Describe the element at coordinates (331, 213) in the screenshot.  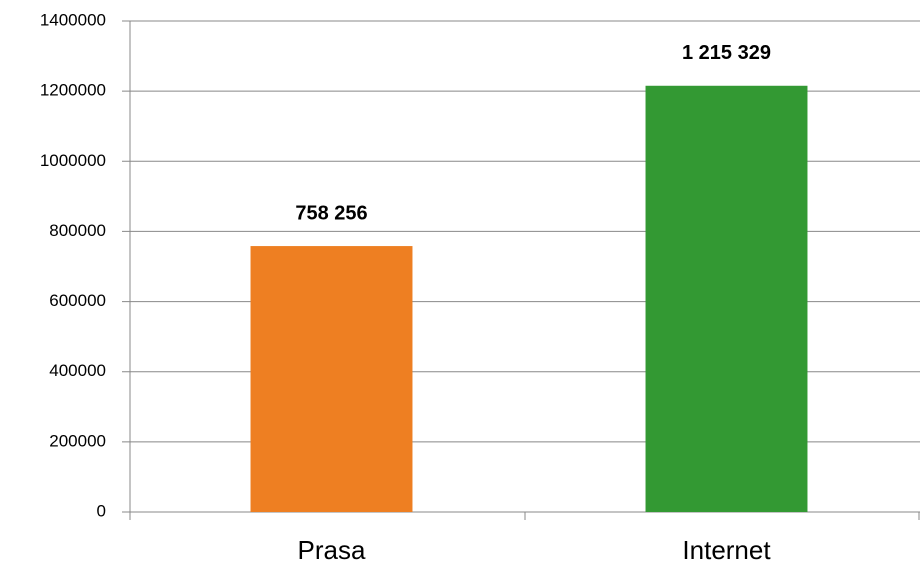
I see `value-label: 758 256` at that location.